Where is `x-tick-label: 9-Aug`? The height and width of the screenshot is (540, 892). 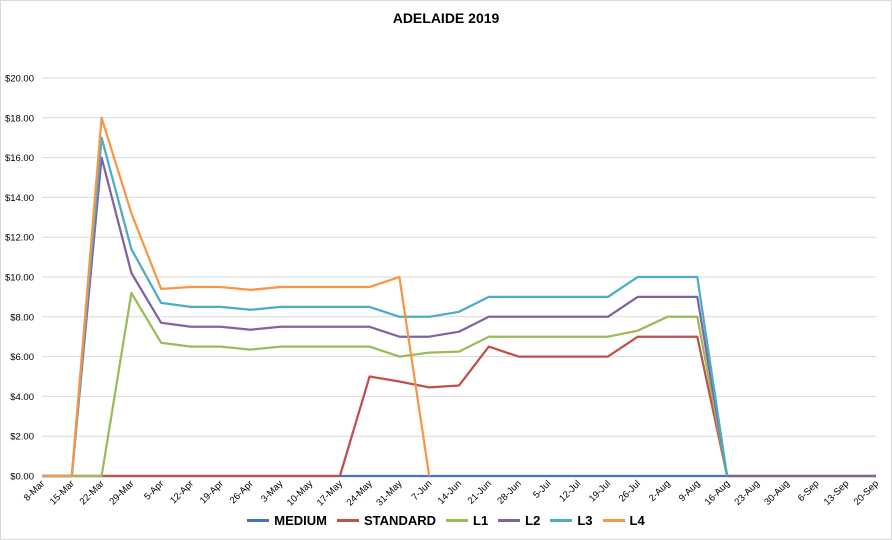 x-tick-label: 9-Aug is located at coordinates (690, 491).